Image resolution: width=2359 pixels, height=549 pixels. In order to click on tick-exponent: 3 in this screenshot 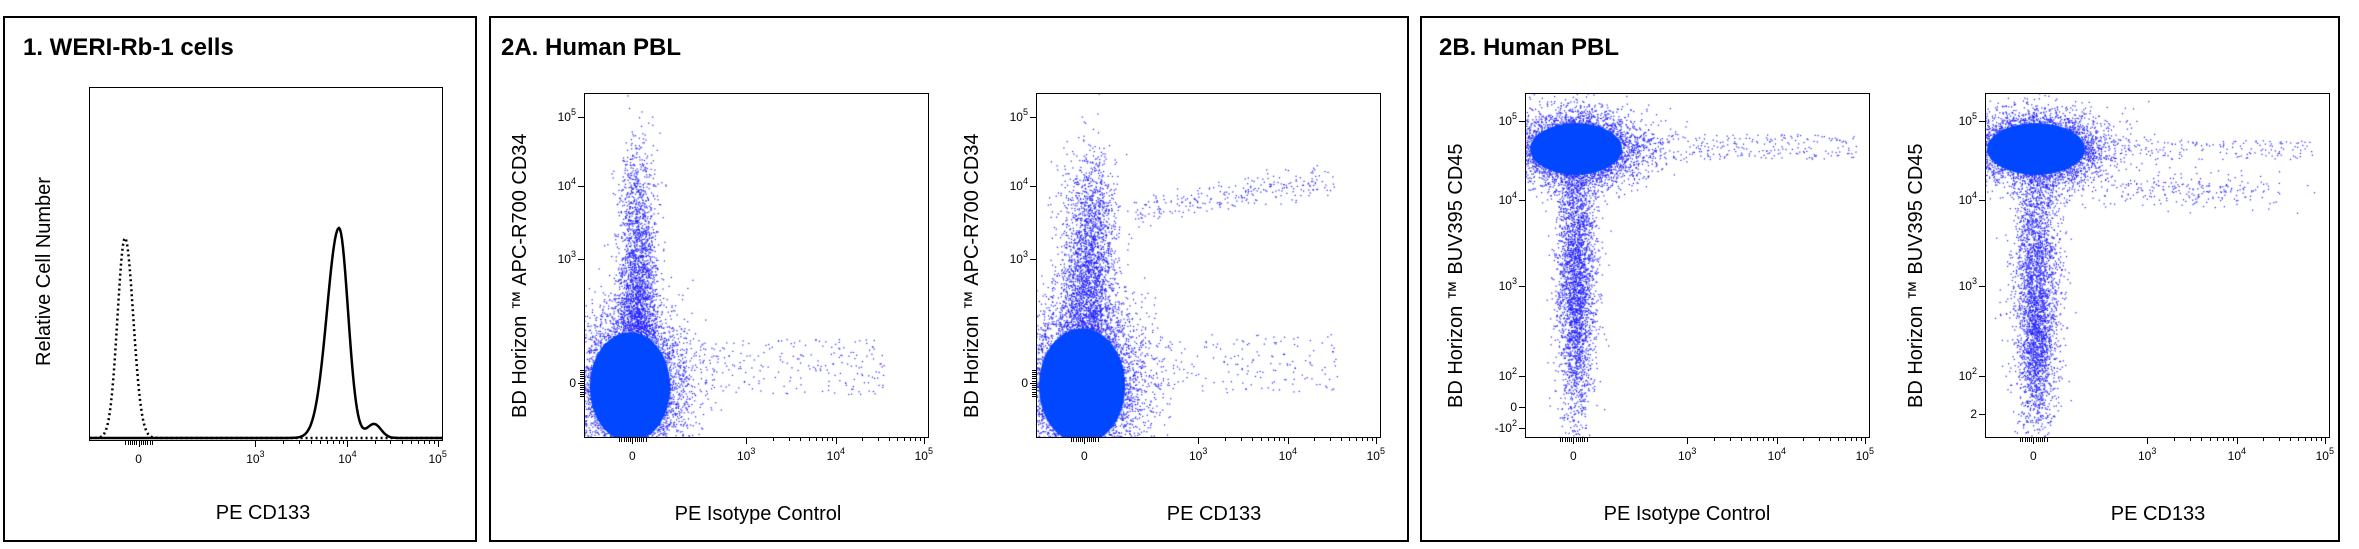, I will do `click(1514, 281)`.